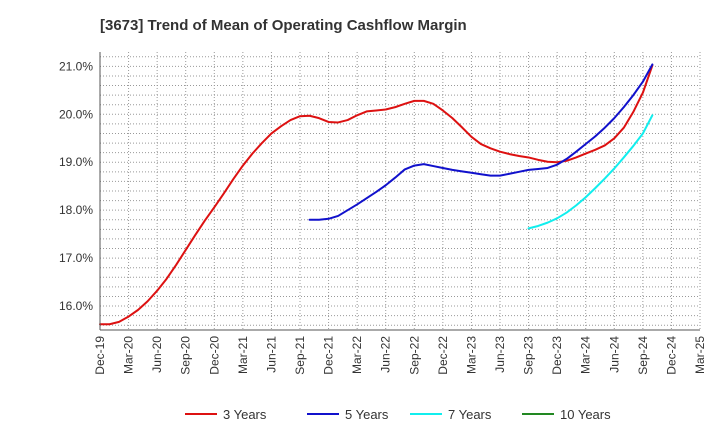  Describe the element at coordinates (700, 355) in the screenshot. I see `x-tick-label: Mar-25` at that location.